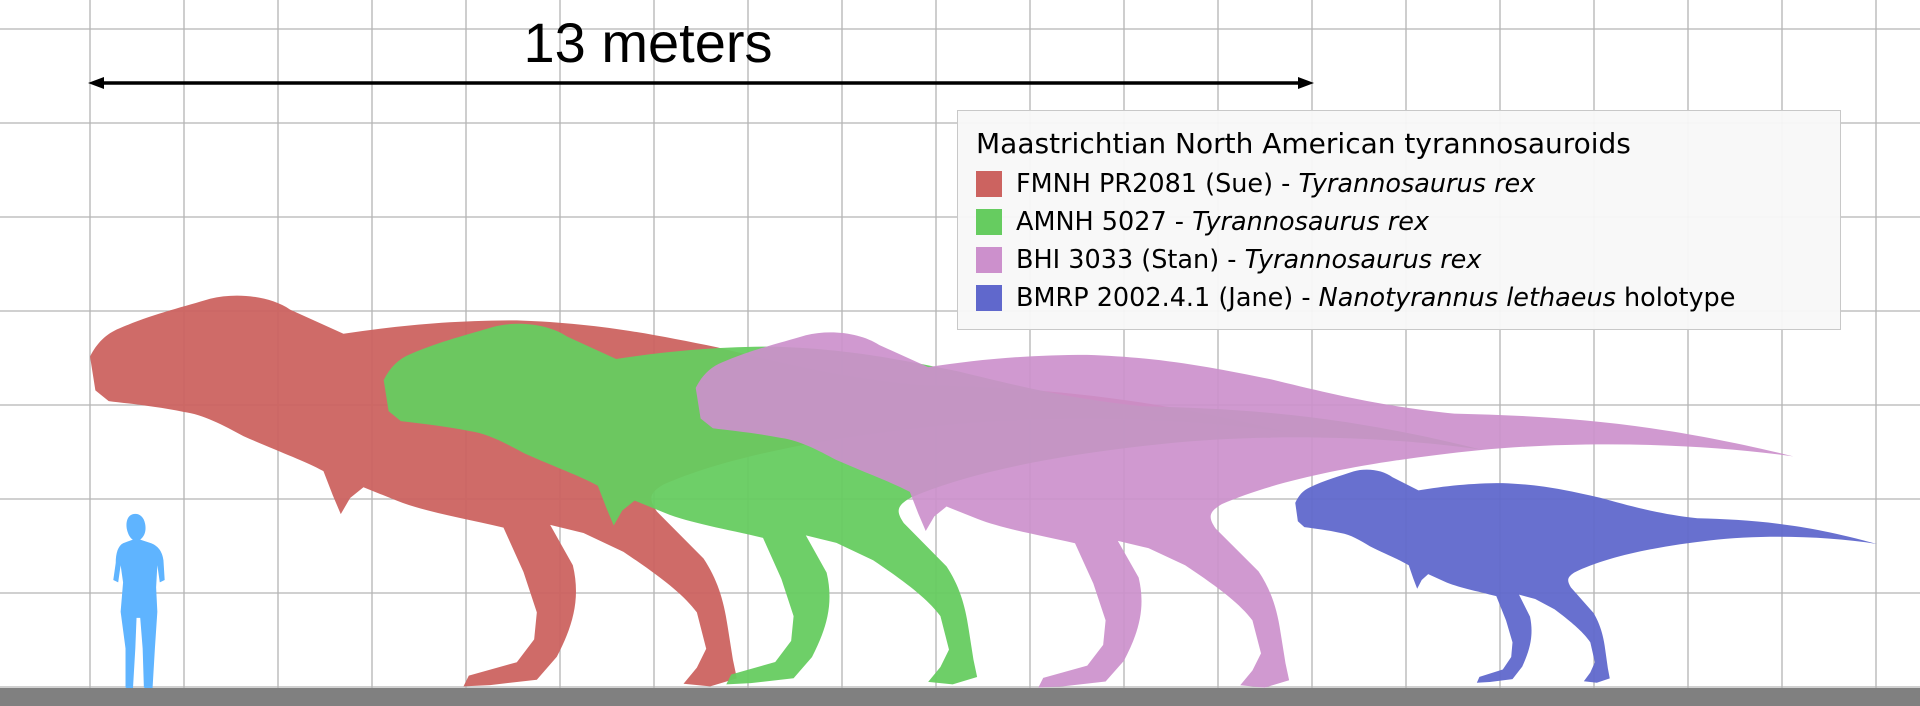 The height and width of the screenshot is (706, 1920). I want to click on human-silhouette, so click(139, 602).